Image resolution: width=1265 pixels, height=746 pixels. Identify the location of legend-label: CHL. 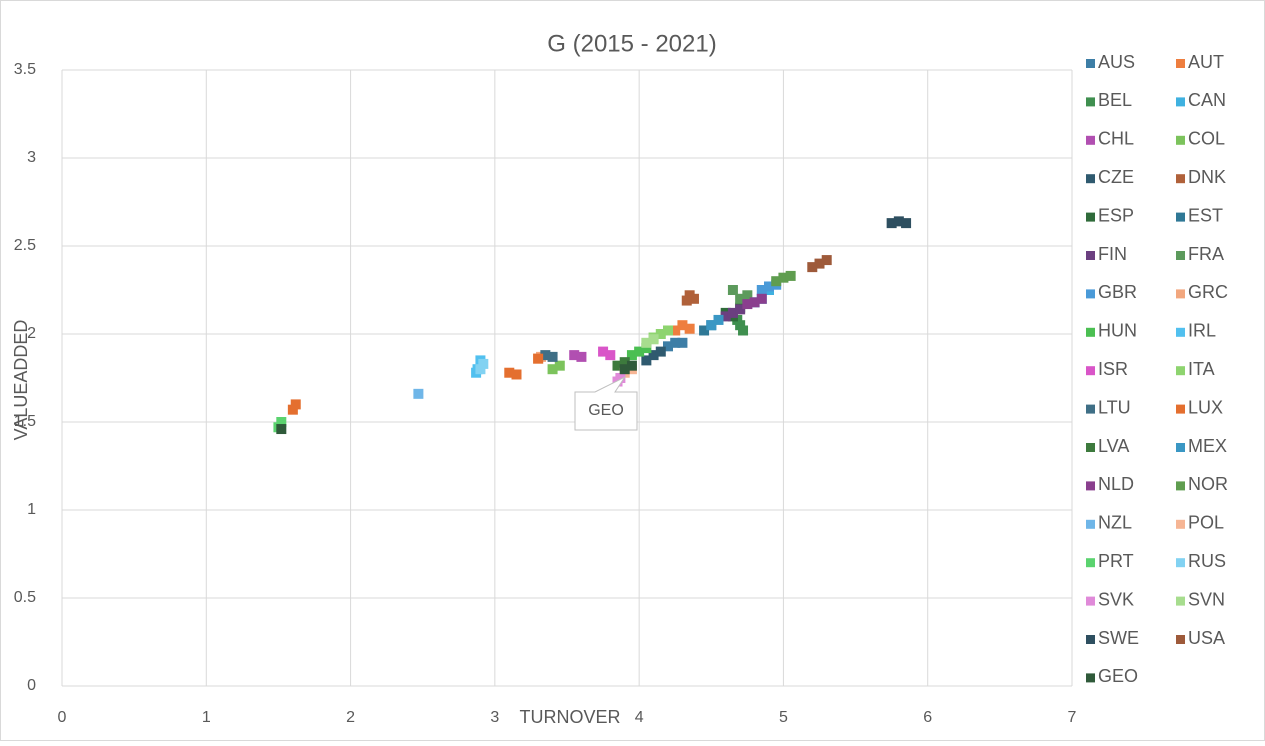
(1116, 139).